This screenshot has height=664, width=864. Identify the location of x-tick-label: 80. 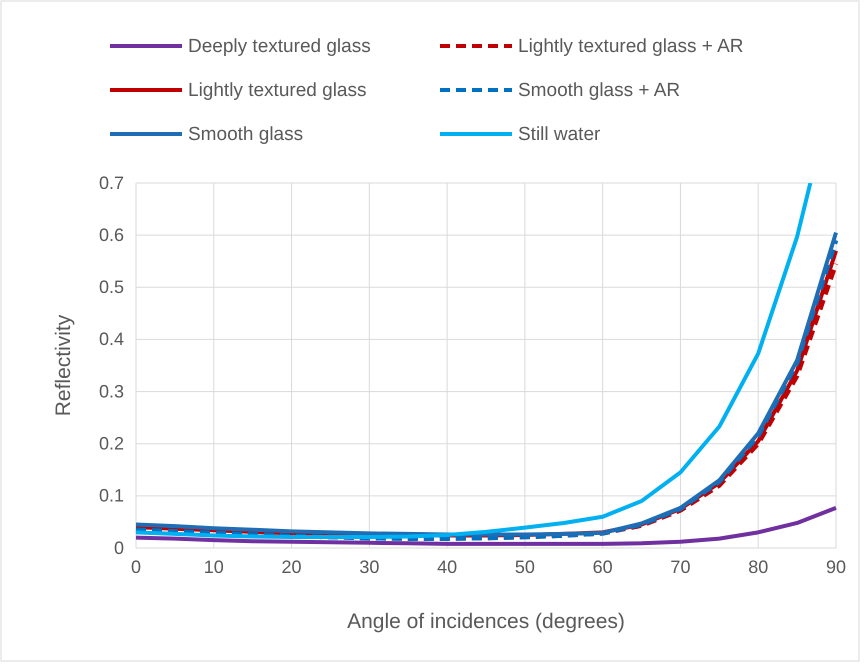
(758, 566).